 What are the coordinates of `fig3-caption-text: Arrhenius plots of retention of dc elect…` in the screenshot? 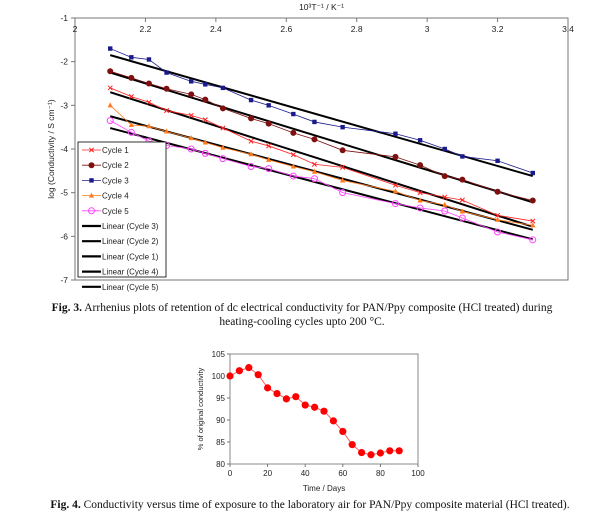 It's located at (317, 315).